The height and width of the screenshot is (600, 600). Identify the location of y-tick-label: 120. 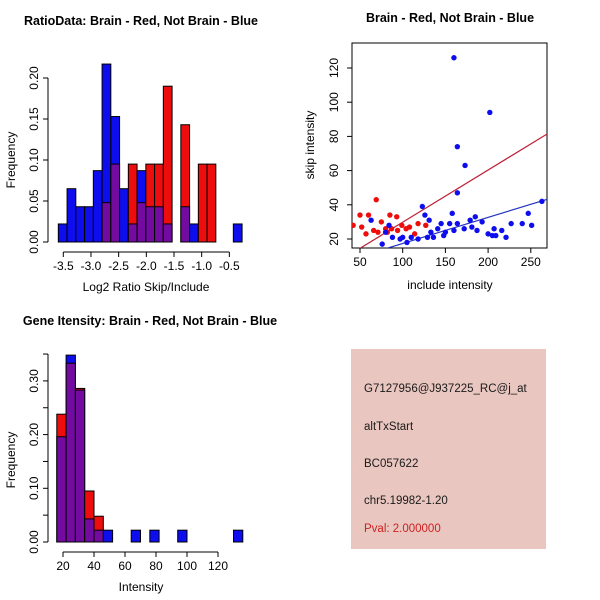
(334, 68).